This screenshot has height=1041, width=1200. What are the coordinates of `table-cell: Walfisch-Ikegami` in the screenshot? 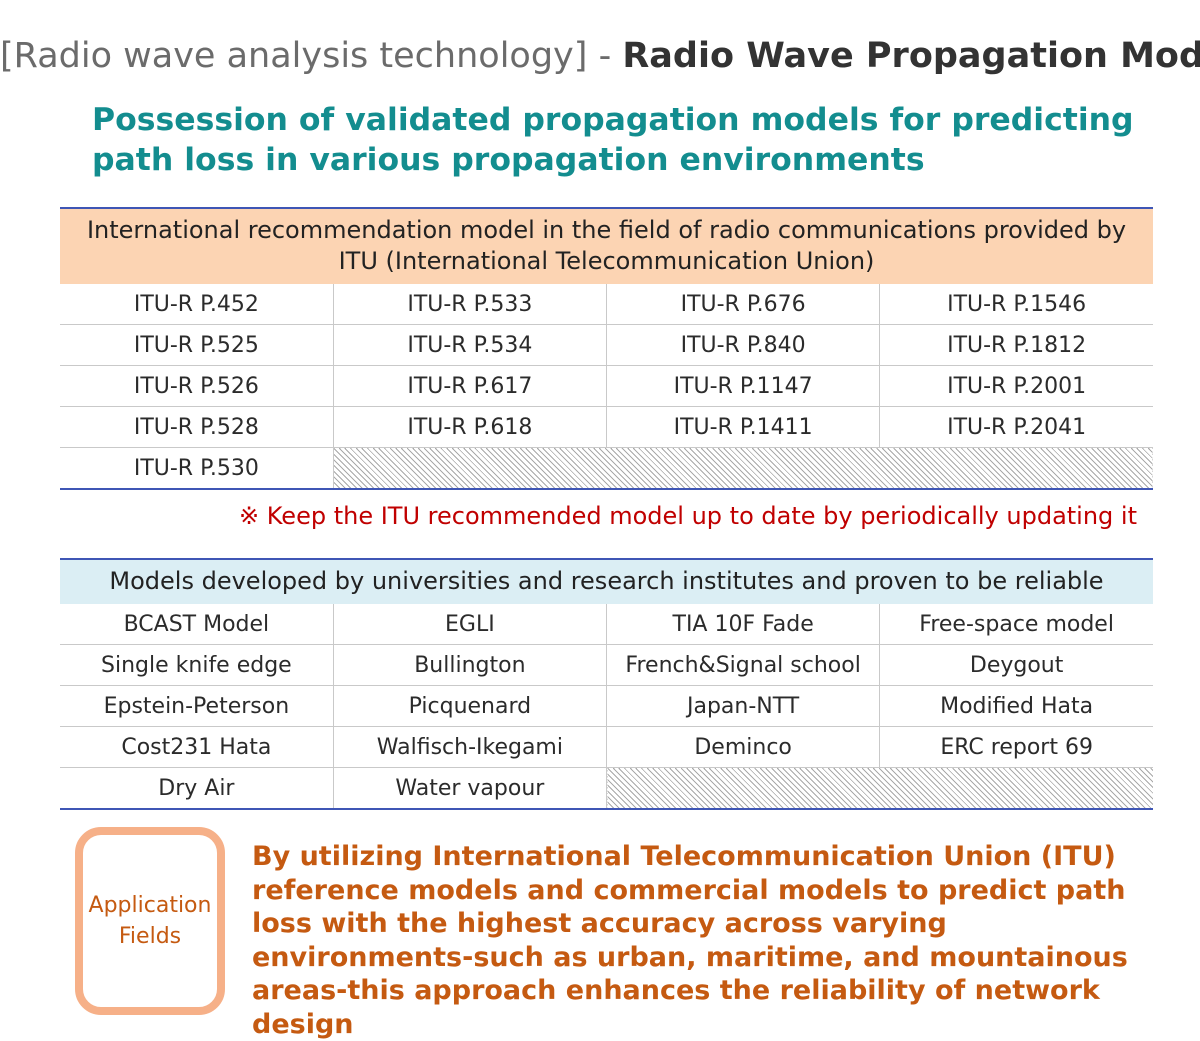 It's located at (469, 747).